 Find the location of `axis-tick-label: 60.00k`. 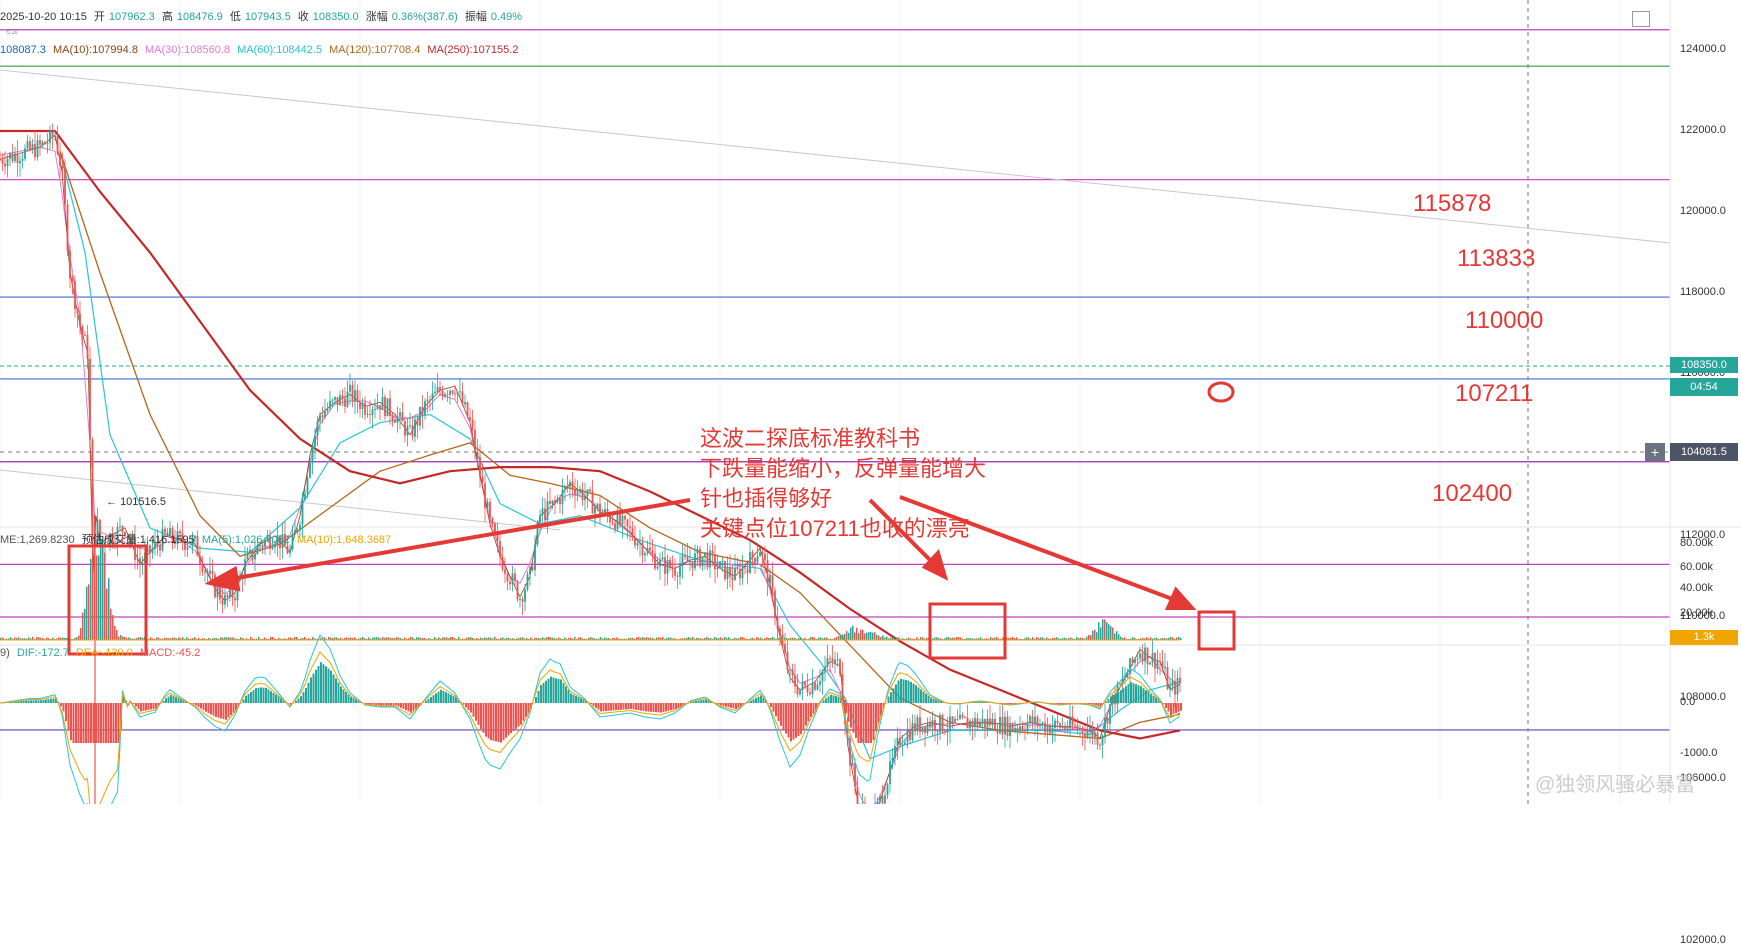

axis-tick-label: 60.00k is located at coordinates (1697, 567).